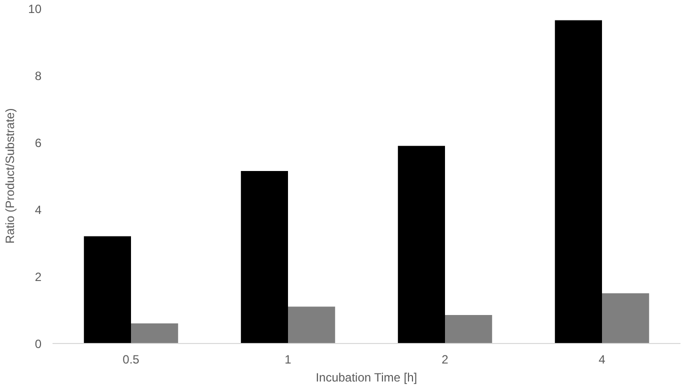 Image resolution: width=685 pixels, height=387 pixels. What do you see at coordinates (131, 359) in the screenshot?
I see `x-tick-label: 0.5` at bounding box center [131, 359].